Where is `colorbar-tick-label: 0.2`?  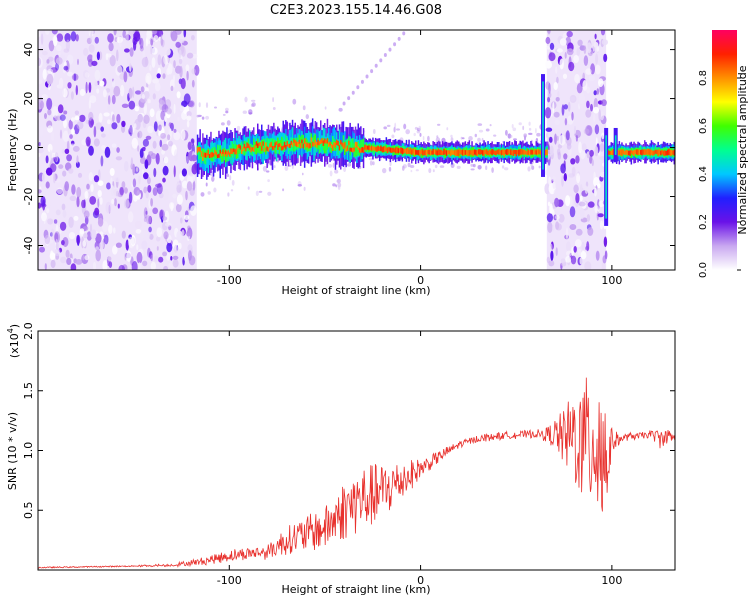
colorbar-tick-label: 0.2 is located at coordinates (703, 222).